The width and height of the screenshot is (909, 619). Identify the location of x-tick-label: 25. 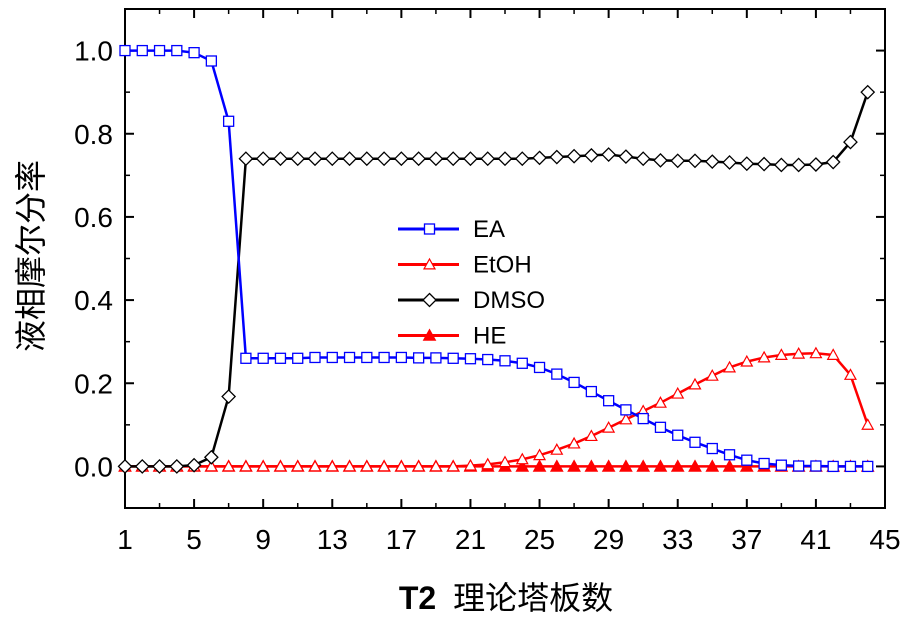
(539, 539).